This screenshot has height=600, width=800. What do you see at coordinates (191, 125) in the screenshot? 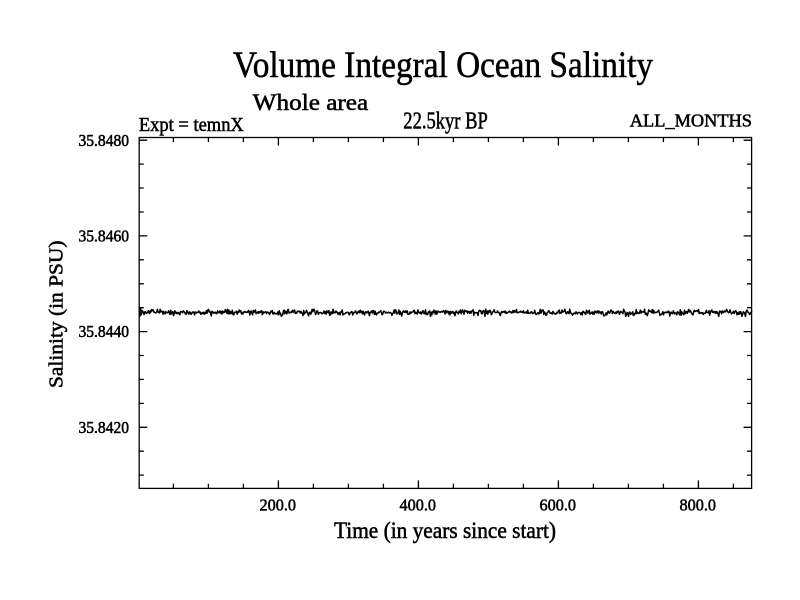
I see `svg-text: Expt = temnX` at bounding box center [191, 125].